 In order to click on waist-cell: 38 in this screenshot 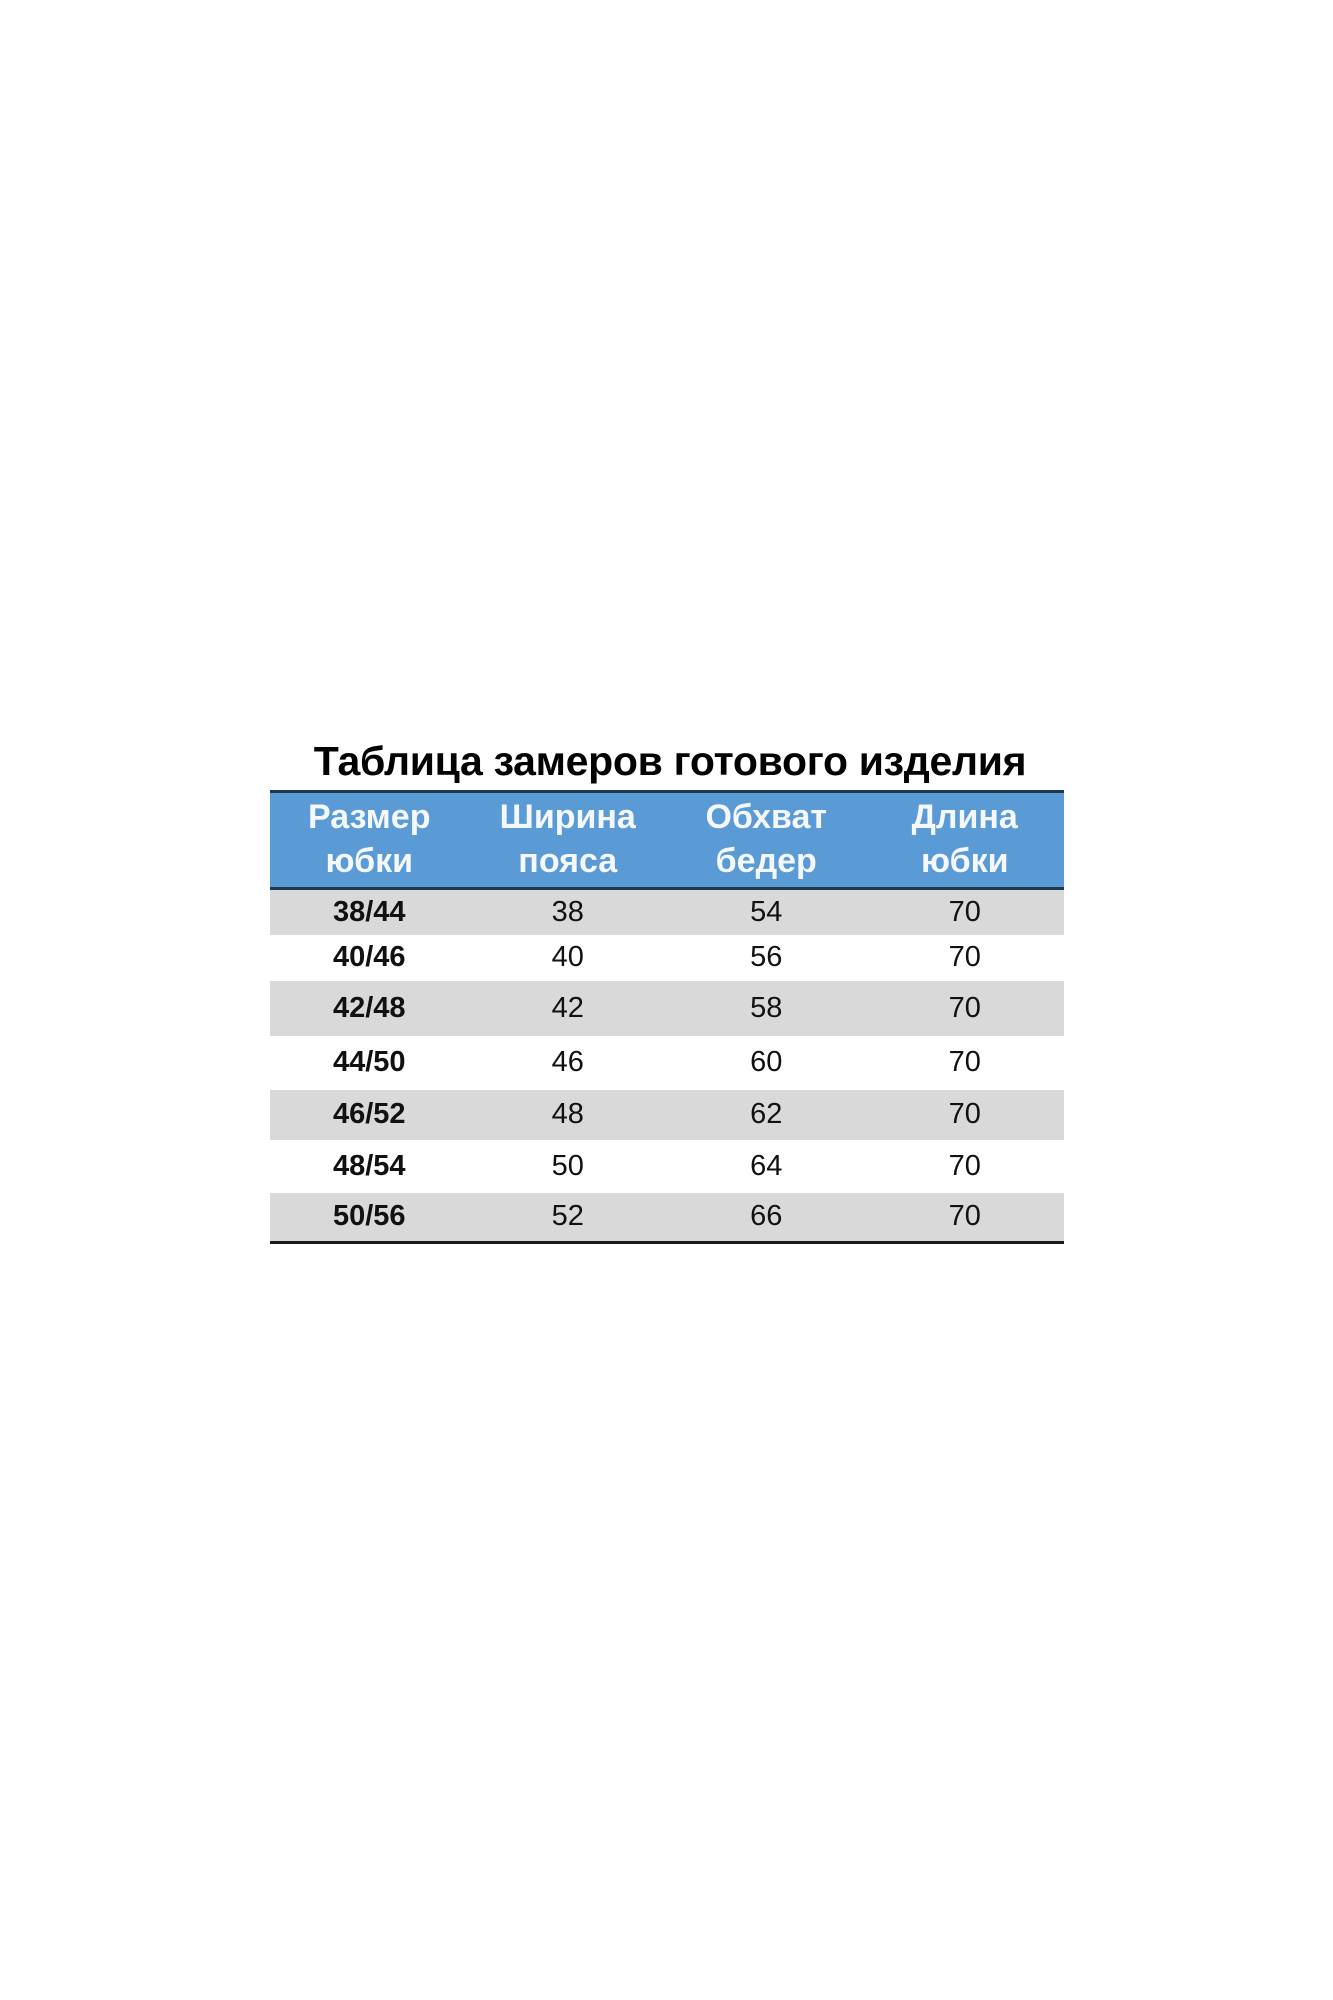, I will do `click(567, 911)`.